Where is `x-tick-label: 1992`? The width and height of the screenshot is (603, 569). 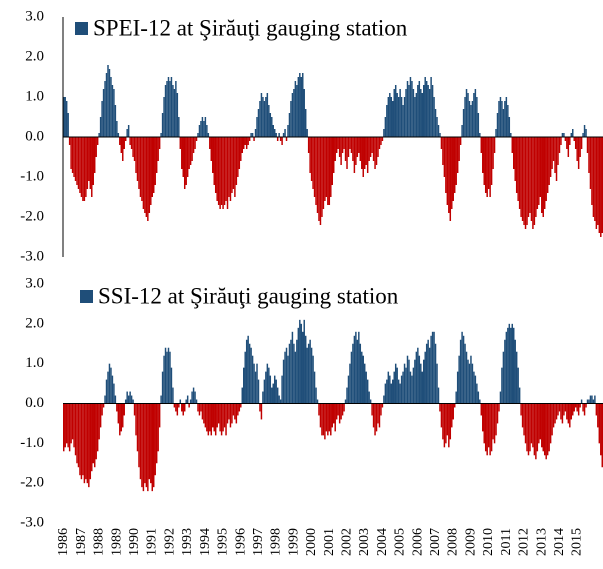
x-tick-label: 1992 is located at coordinates (169, 542).